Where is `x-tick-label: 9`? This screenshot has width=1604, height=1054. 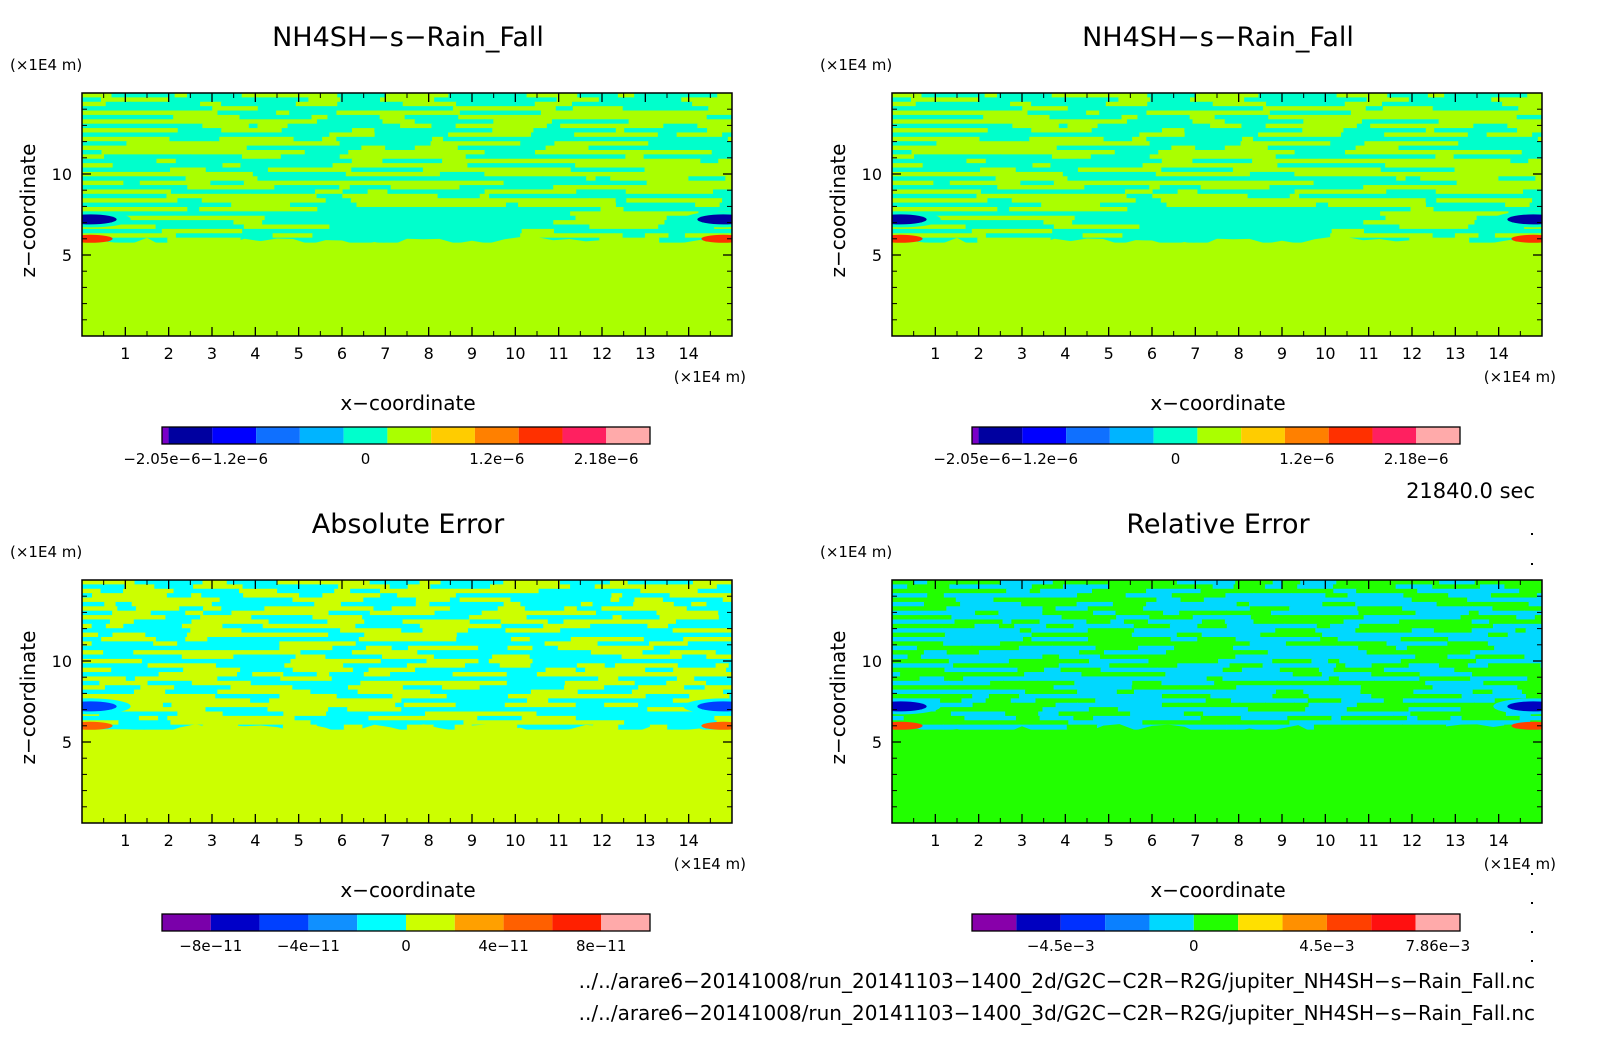 x-tick-label: 9 is located at coordinates (1282, 353).